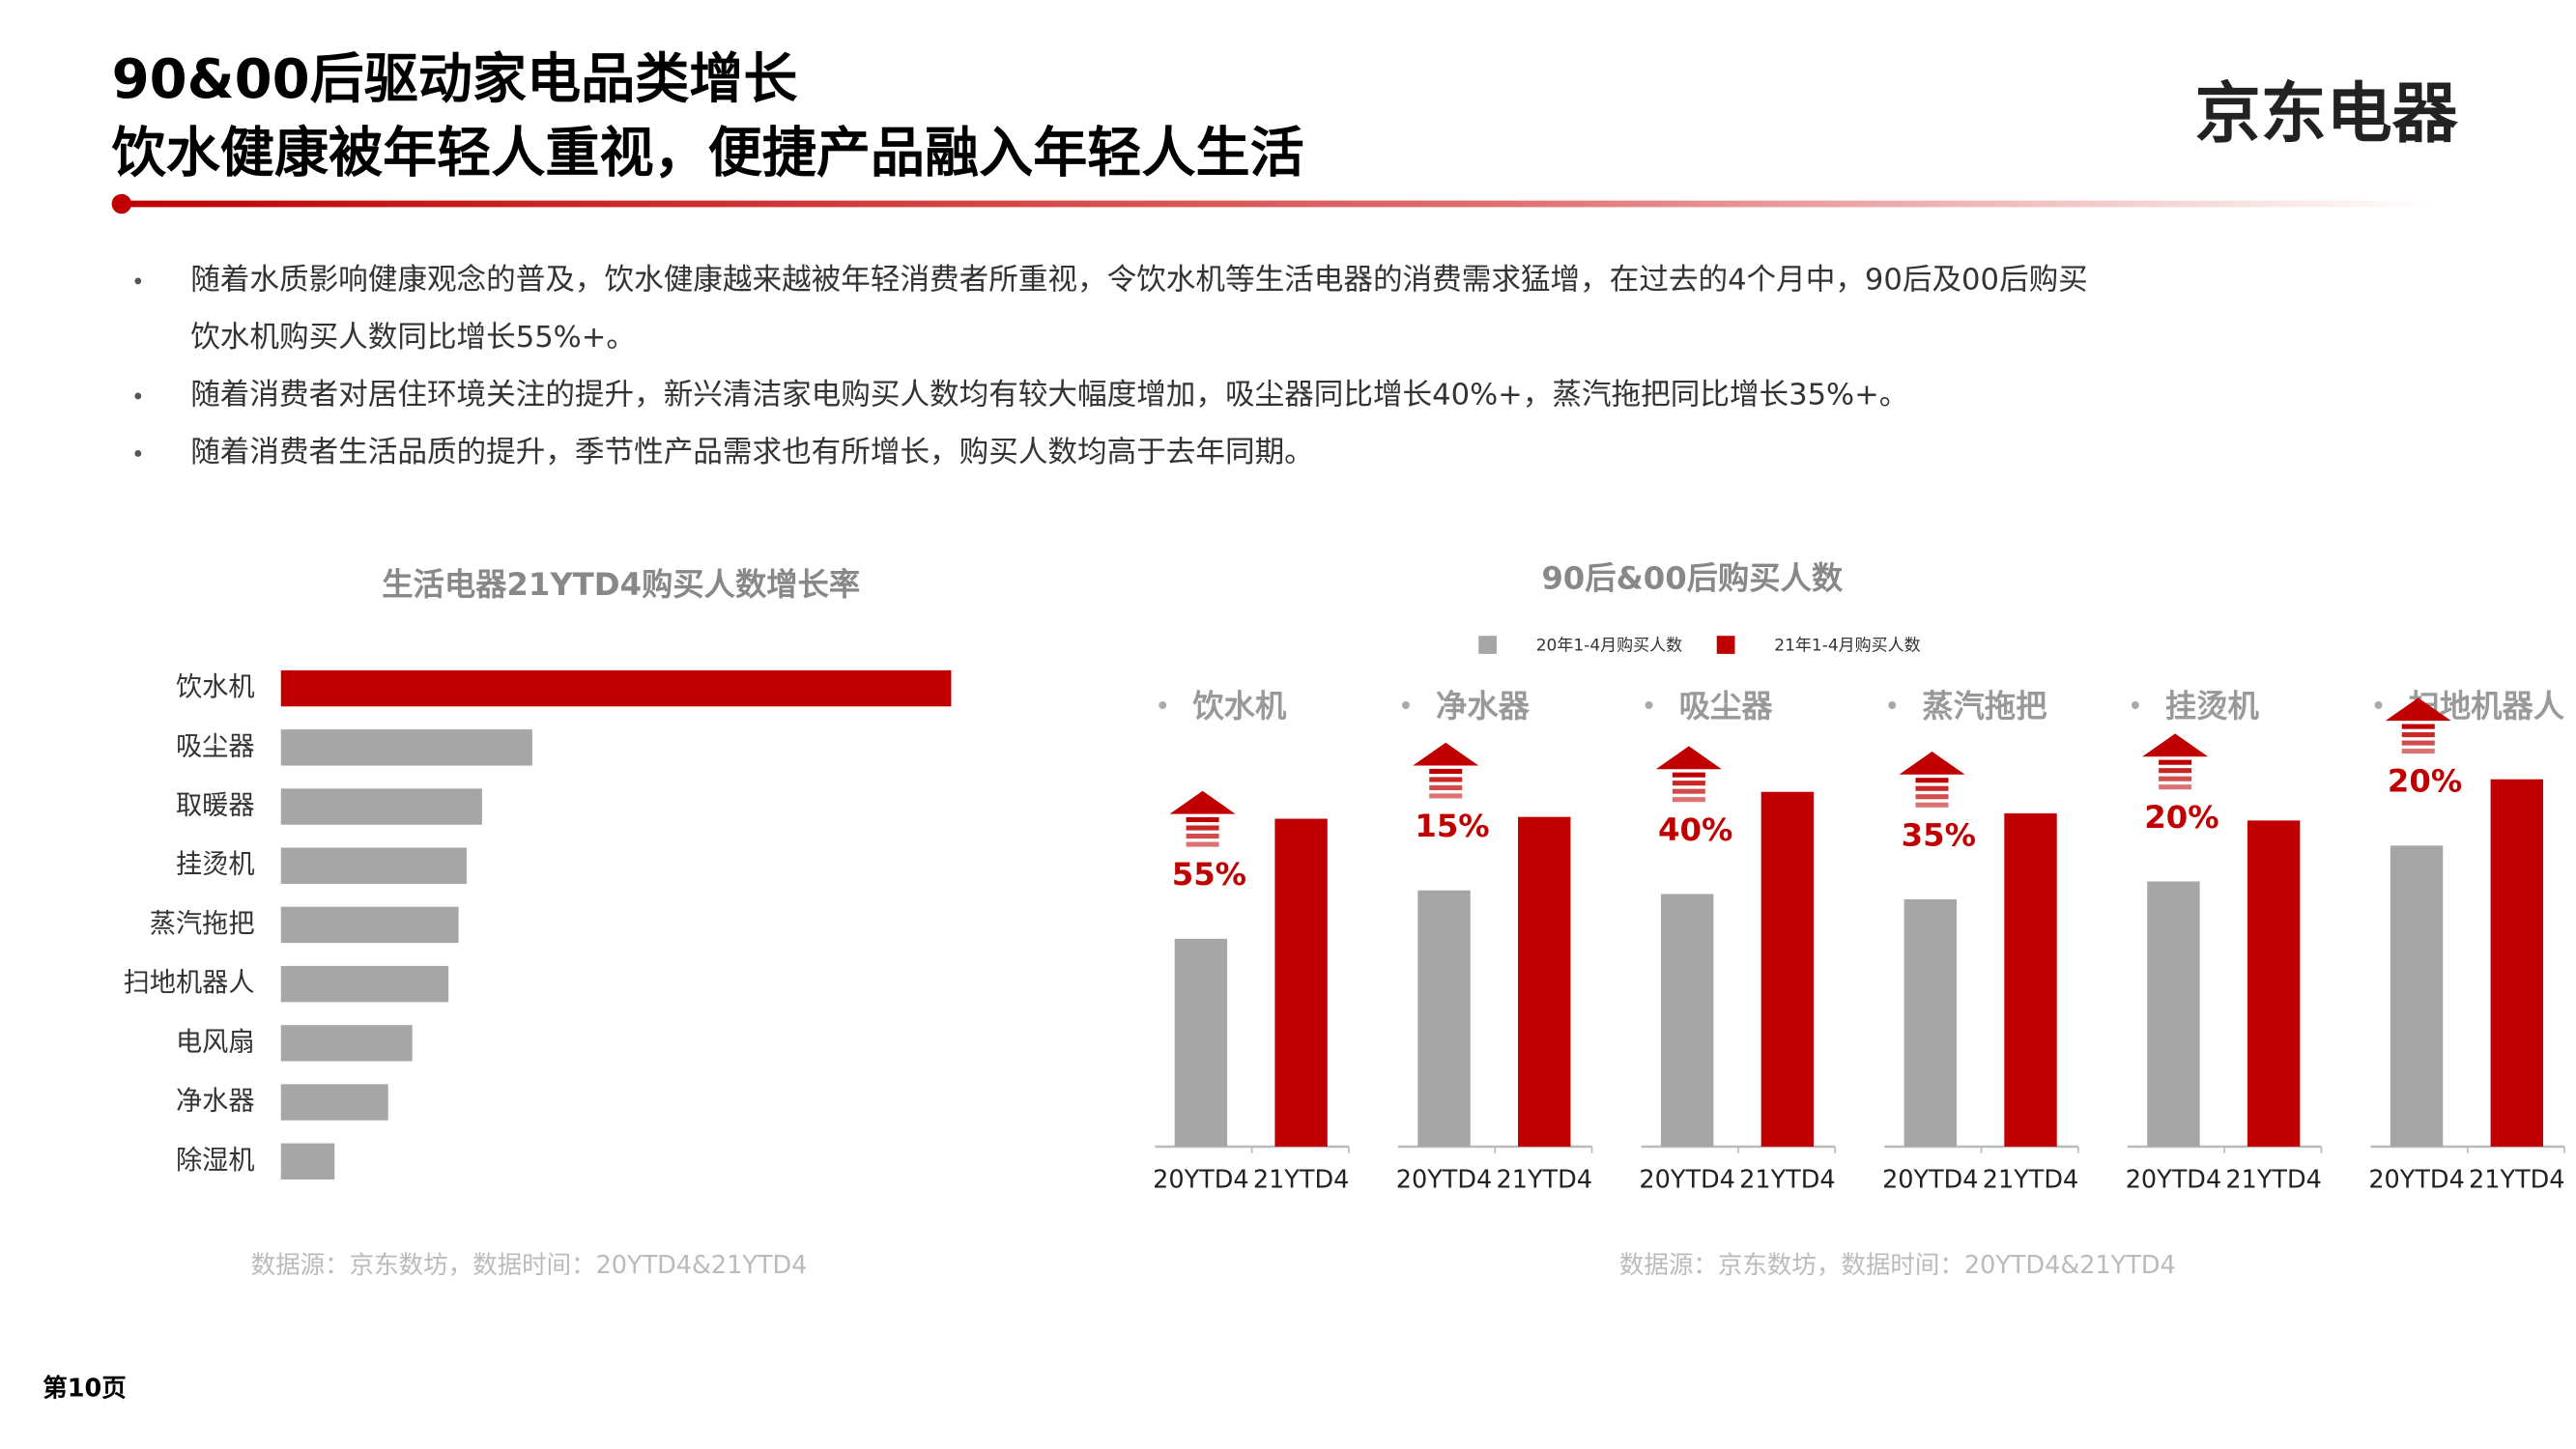  What do you see at coordinates (1695, 829) in the screenshot?
I see `growth-label: 40%` at bounding box center [1695, 829].